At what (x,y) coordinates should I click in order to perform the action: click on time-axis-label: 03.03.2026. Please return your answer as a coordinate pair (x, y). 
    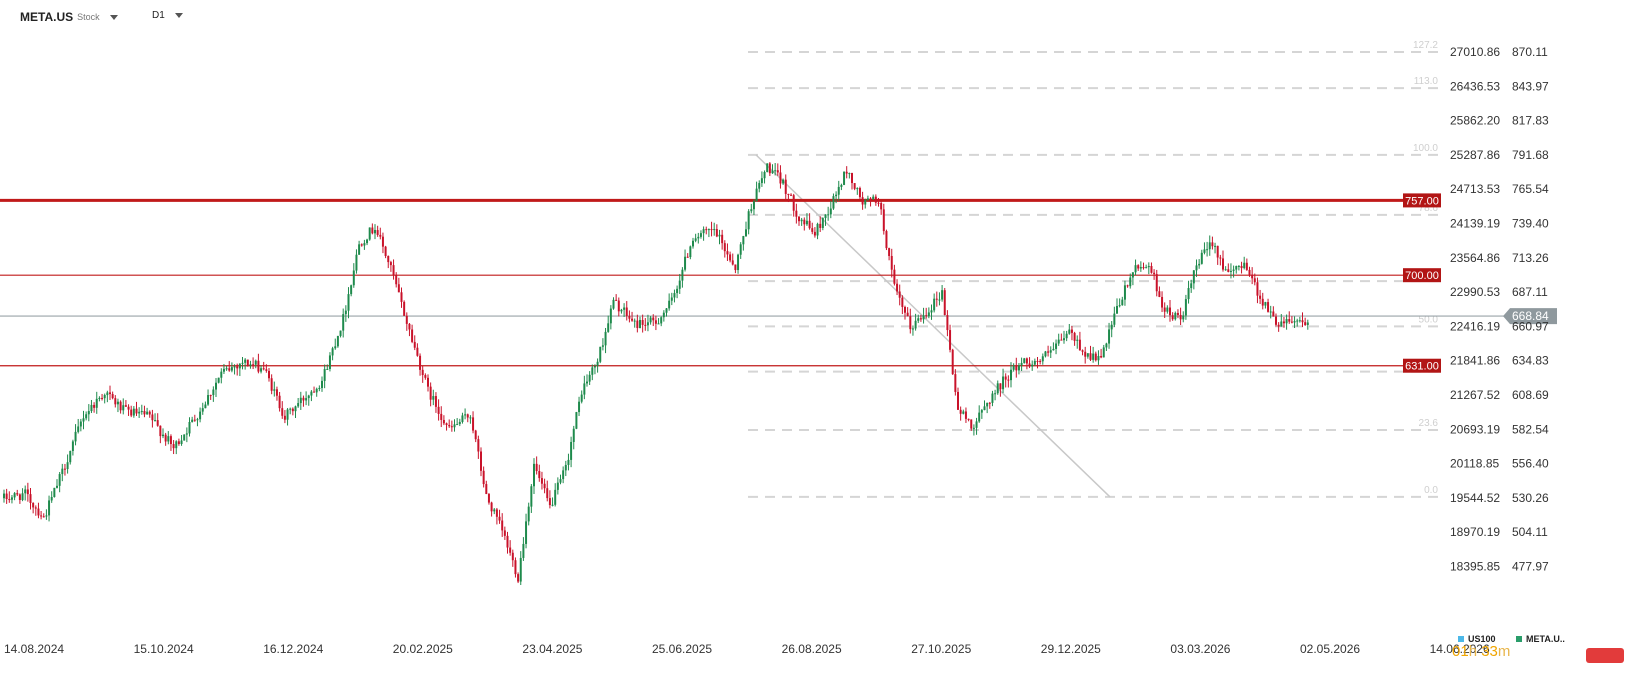
    Looking at the image, I should click on (1200, 649).